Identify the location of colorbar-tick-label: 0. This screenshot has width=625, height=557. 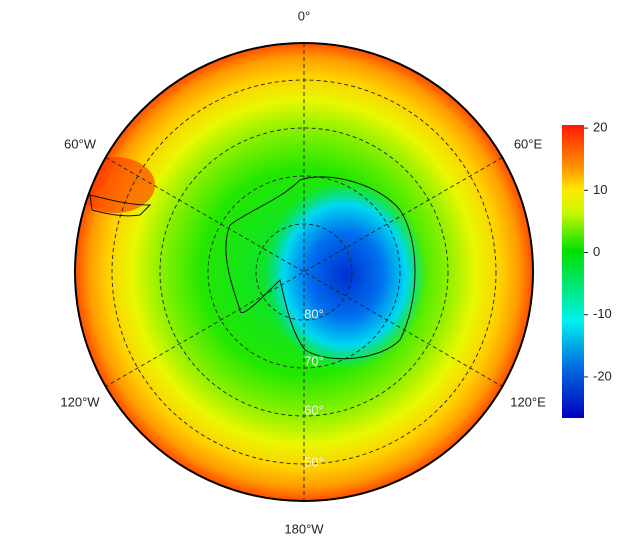
(596, 251).